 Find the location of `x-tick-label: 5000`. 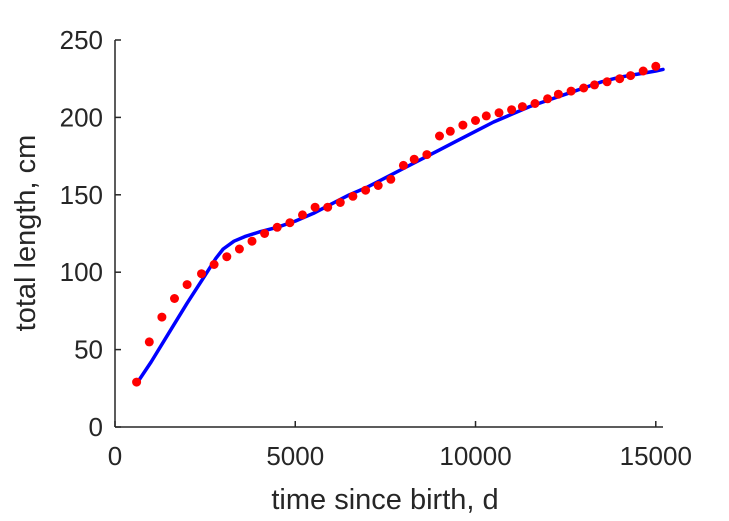

x-tick-label: 5000 is located at coordinates (295, 456).